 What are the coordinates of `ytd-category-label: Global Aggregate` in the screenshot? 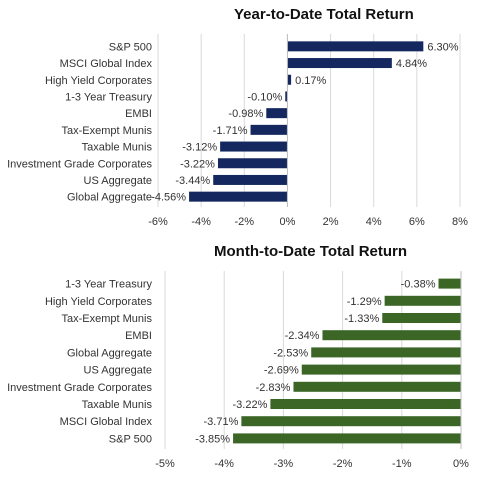 It's located at (109, 198).